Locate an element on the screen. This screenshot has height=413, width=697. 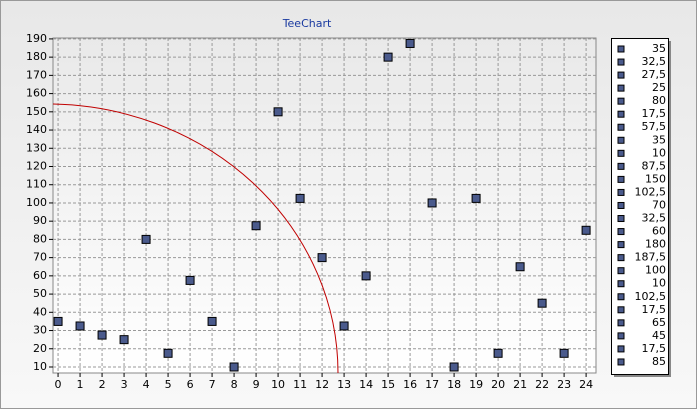
chart-title: TeeChart is located at coordinates (307, 23).